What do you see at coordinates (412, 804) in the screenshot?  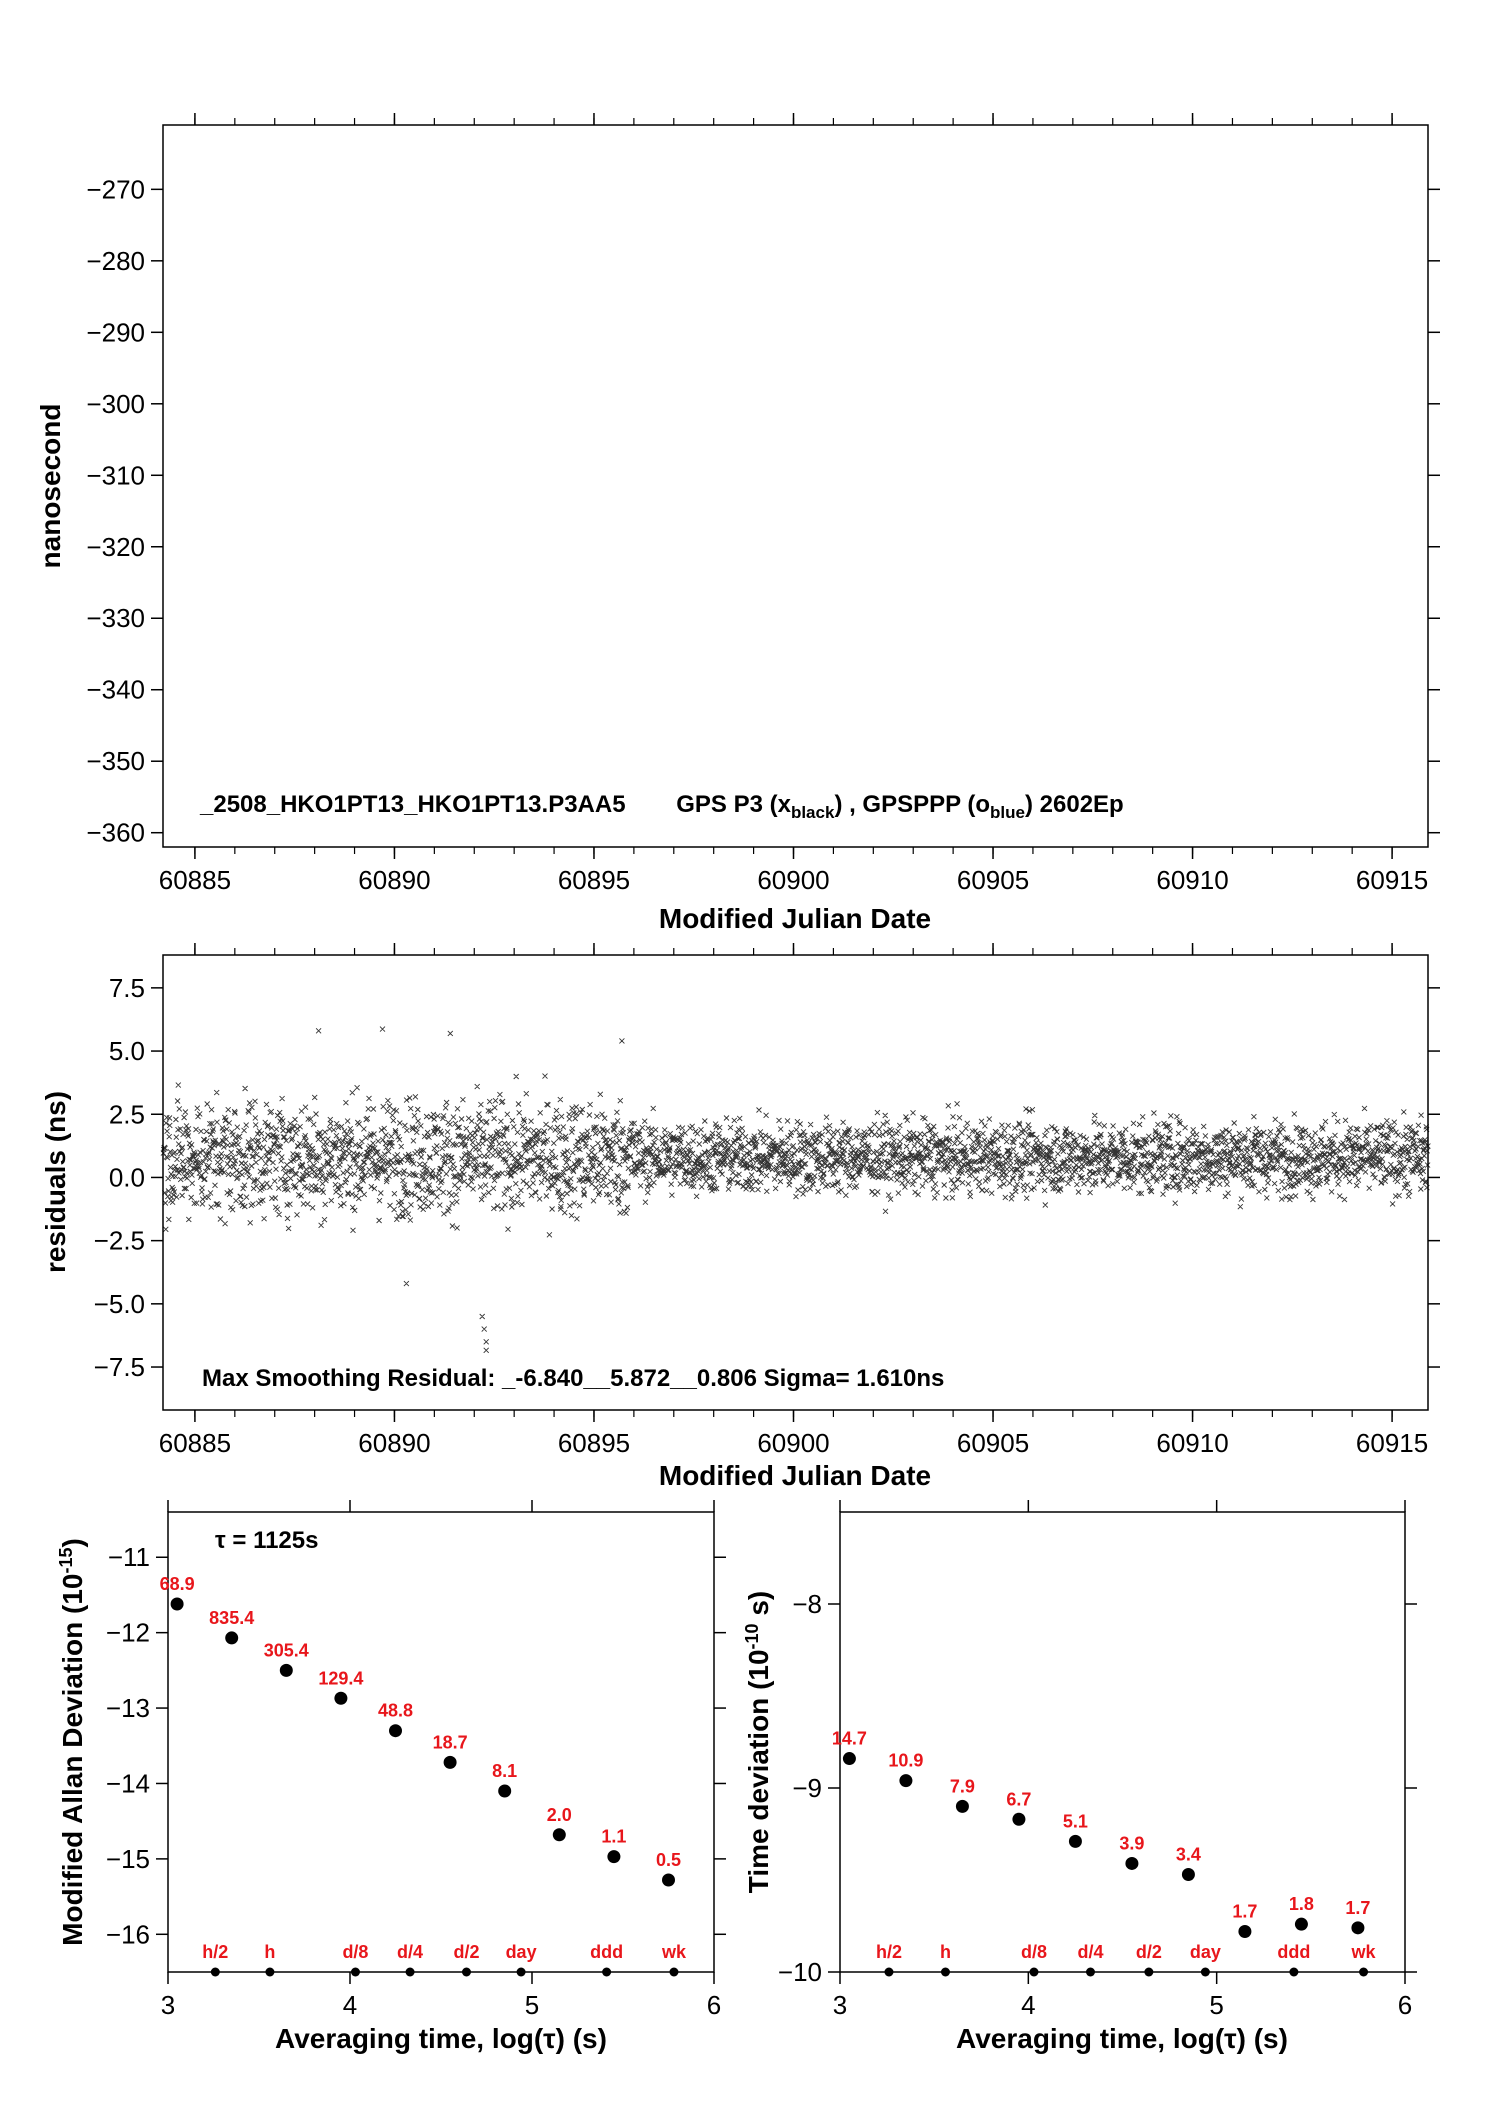 I see `annotation-id: _2508_HKO1PT13_HKO1PT13.P3AA5` at bounding box center [412, 804].